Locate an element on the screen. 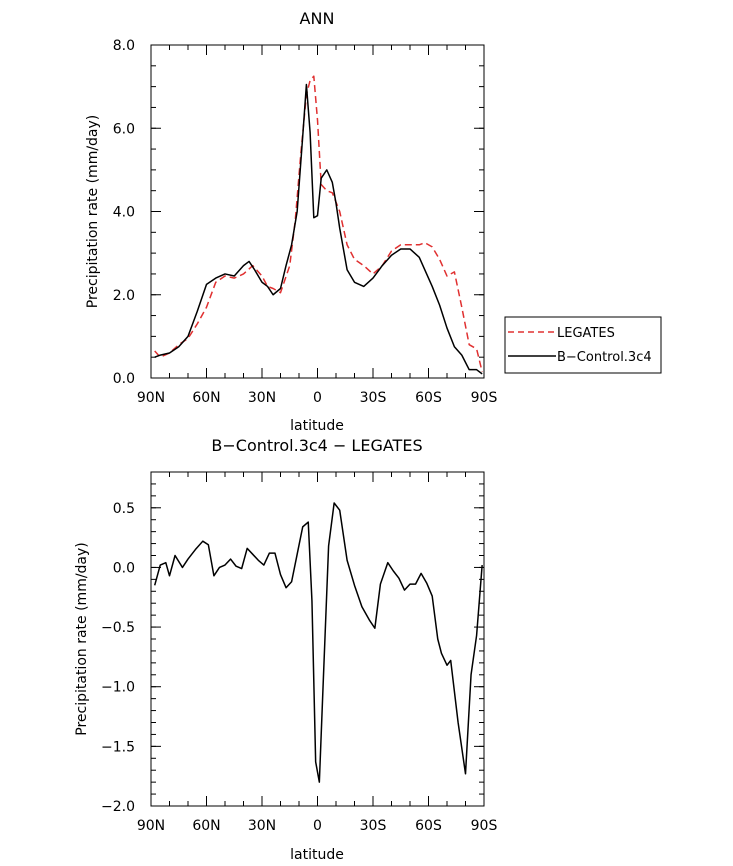  bottom-chart-y-tick-labels: −2.0 −1.5 −1.0 −0.5 0.0 0.5 is located at coordinates (118, 658).